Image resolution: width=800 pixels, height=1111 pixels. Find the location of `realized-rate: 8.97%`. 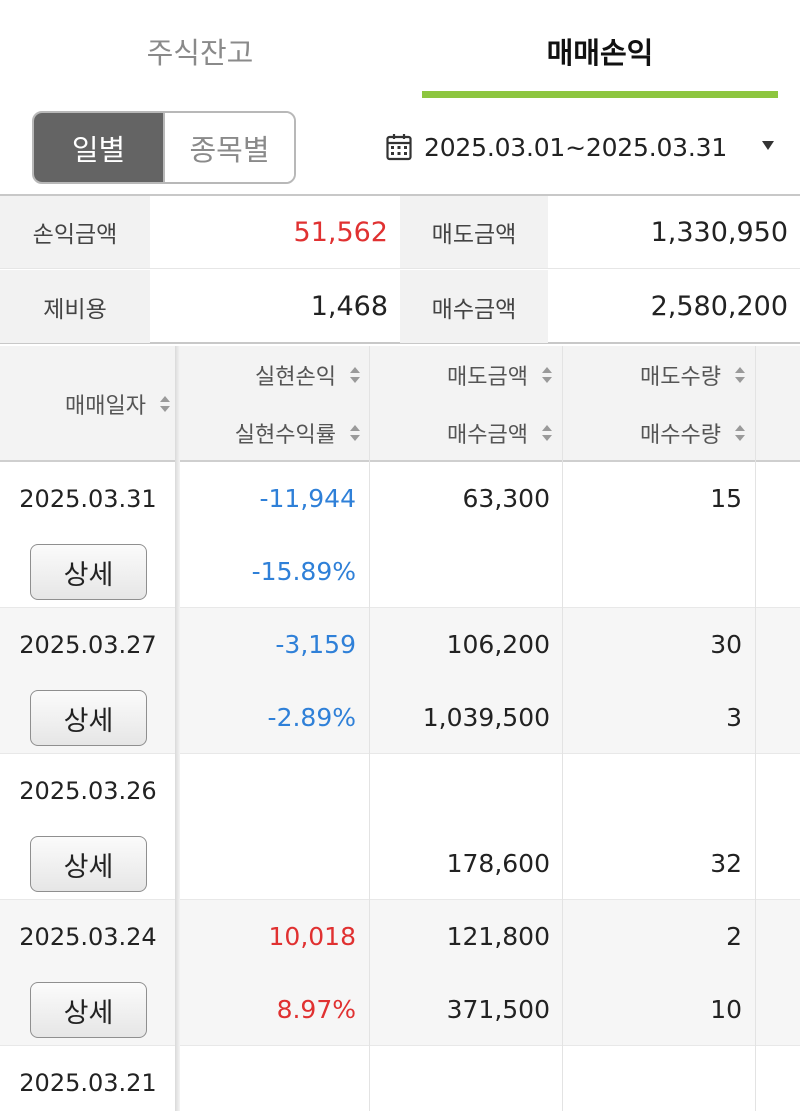

realized-rate: 8.97% is located at coordinates (316, 1009).